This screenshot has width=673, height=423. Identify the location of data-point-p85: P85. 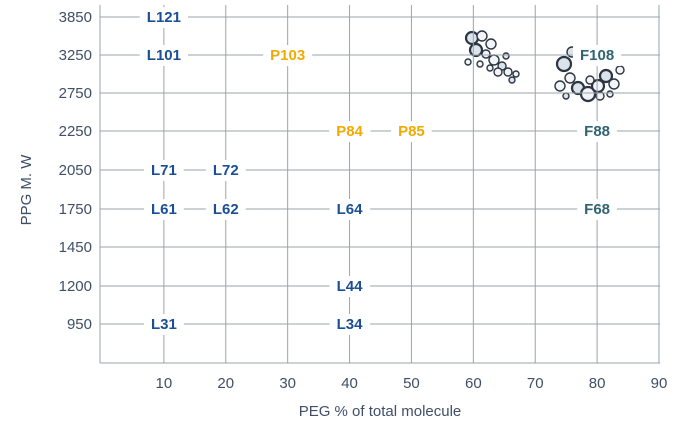
(411, 131).